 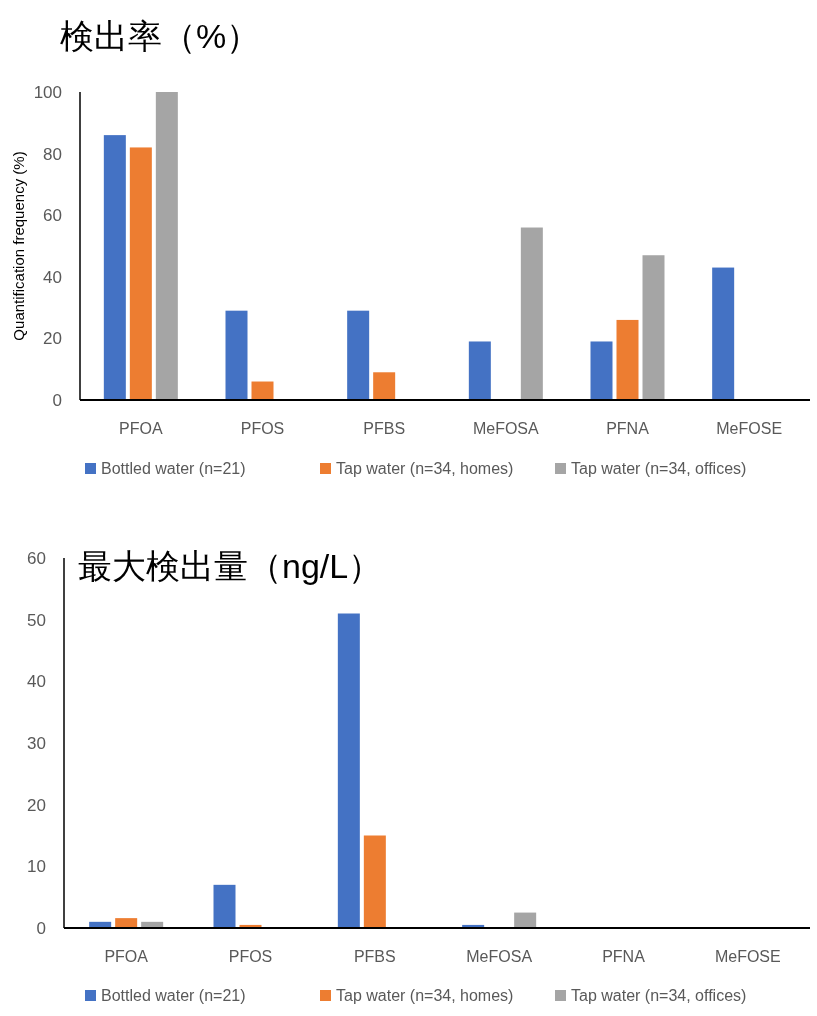 What do you see at coordinates (36, 867) in the screenshot?
I see `y-tick-label: 10` at bounding box center [36, 867].